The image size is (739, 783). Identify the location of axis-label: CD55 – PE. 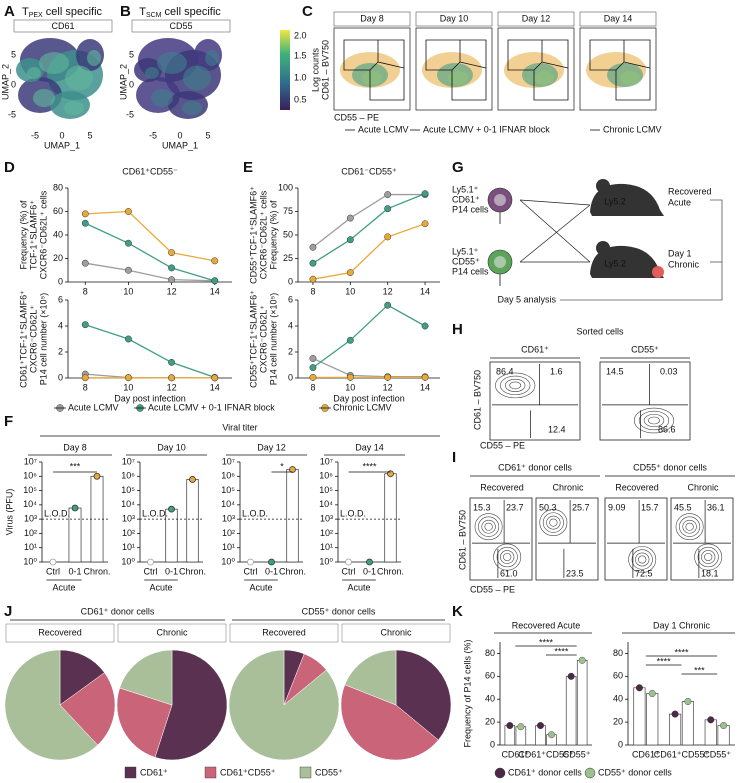
(356, 117).